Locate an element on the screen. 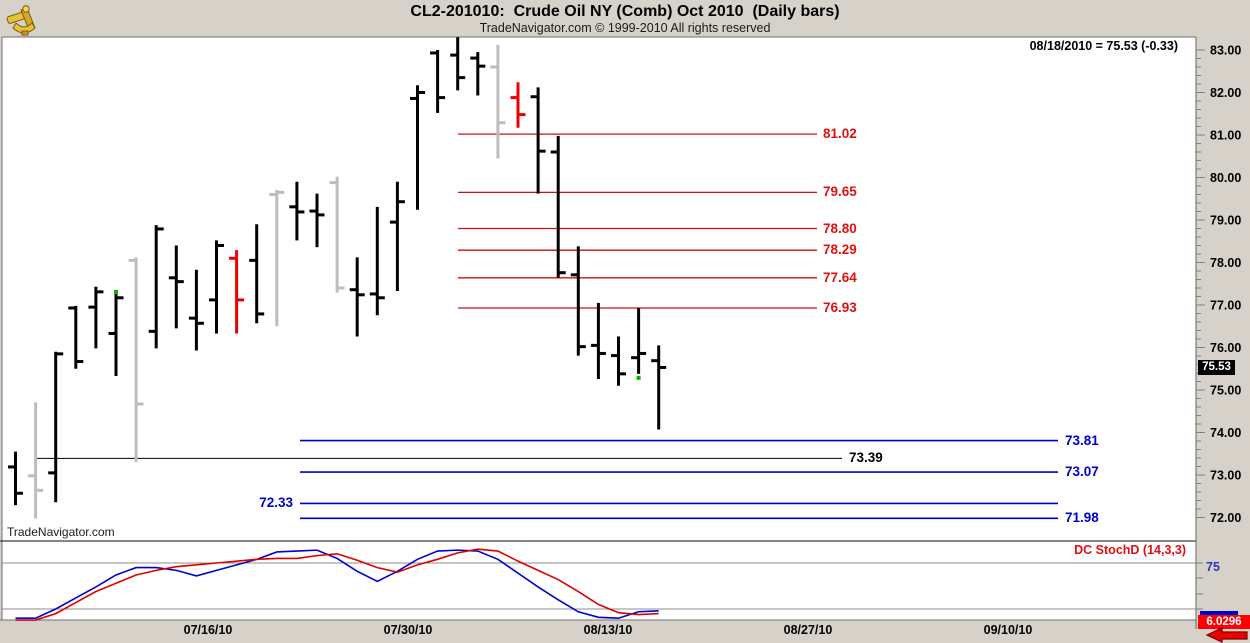  indicator-title: DC StochD (14,3,3) is located at coordinates (1130, 550).